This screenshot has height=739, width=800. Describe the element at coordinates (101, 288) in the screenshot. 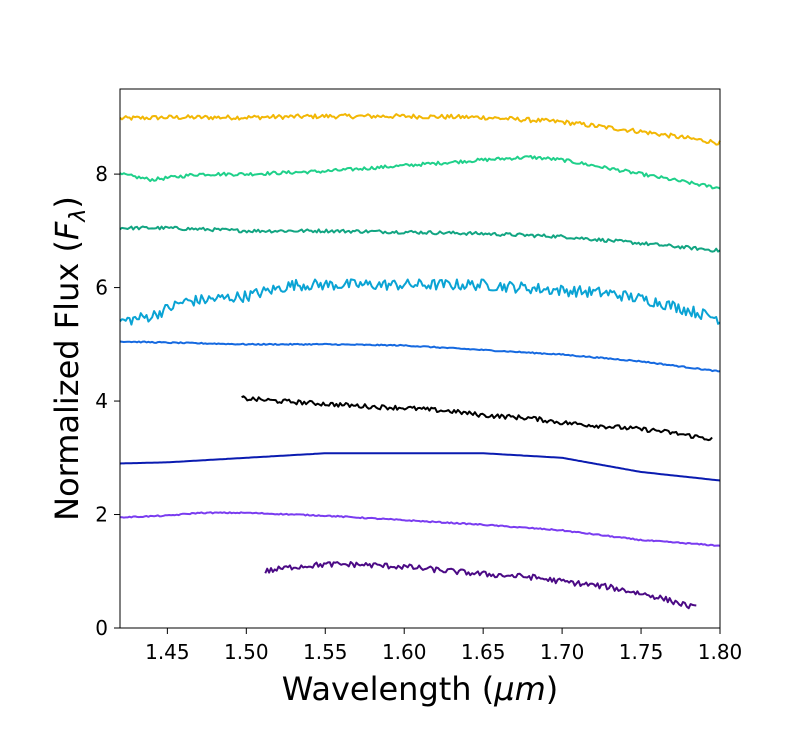

I see `y-tick-label: 6` at that location.